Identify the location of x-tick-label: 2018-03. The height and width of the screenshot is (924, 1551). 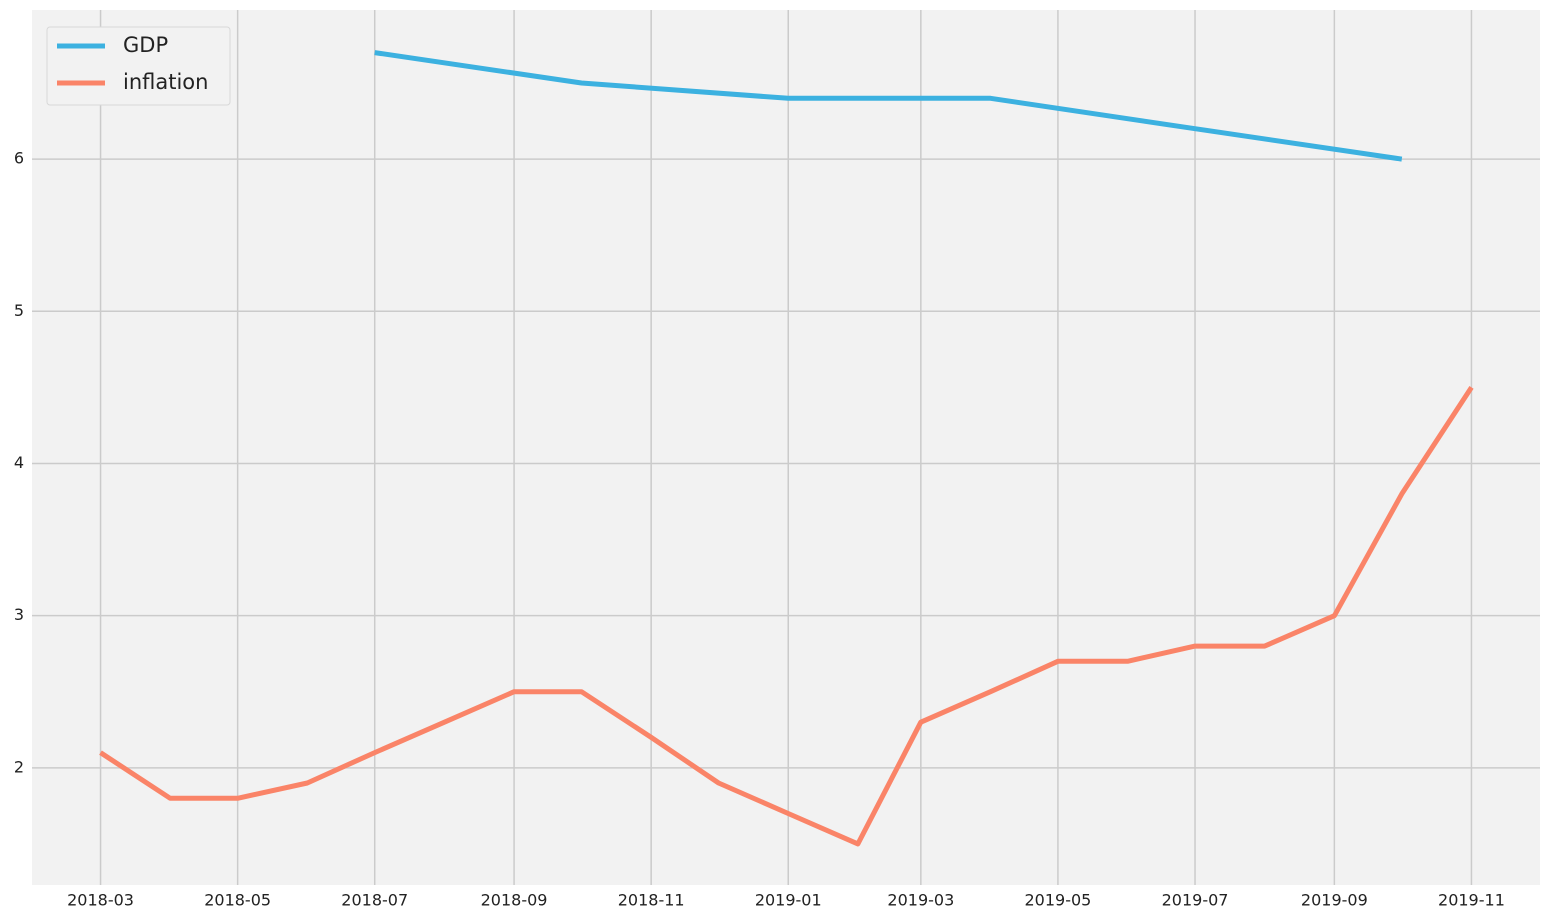
(100, 900).